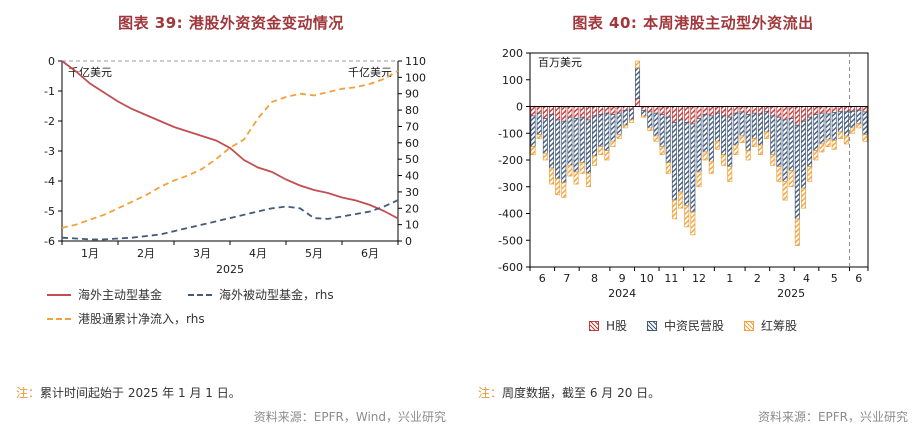 This screenshot has height=435, width=924. Describe the element at coordinates (49, 91) in the screenshot. I see `axis-label: -1` at that location.